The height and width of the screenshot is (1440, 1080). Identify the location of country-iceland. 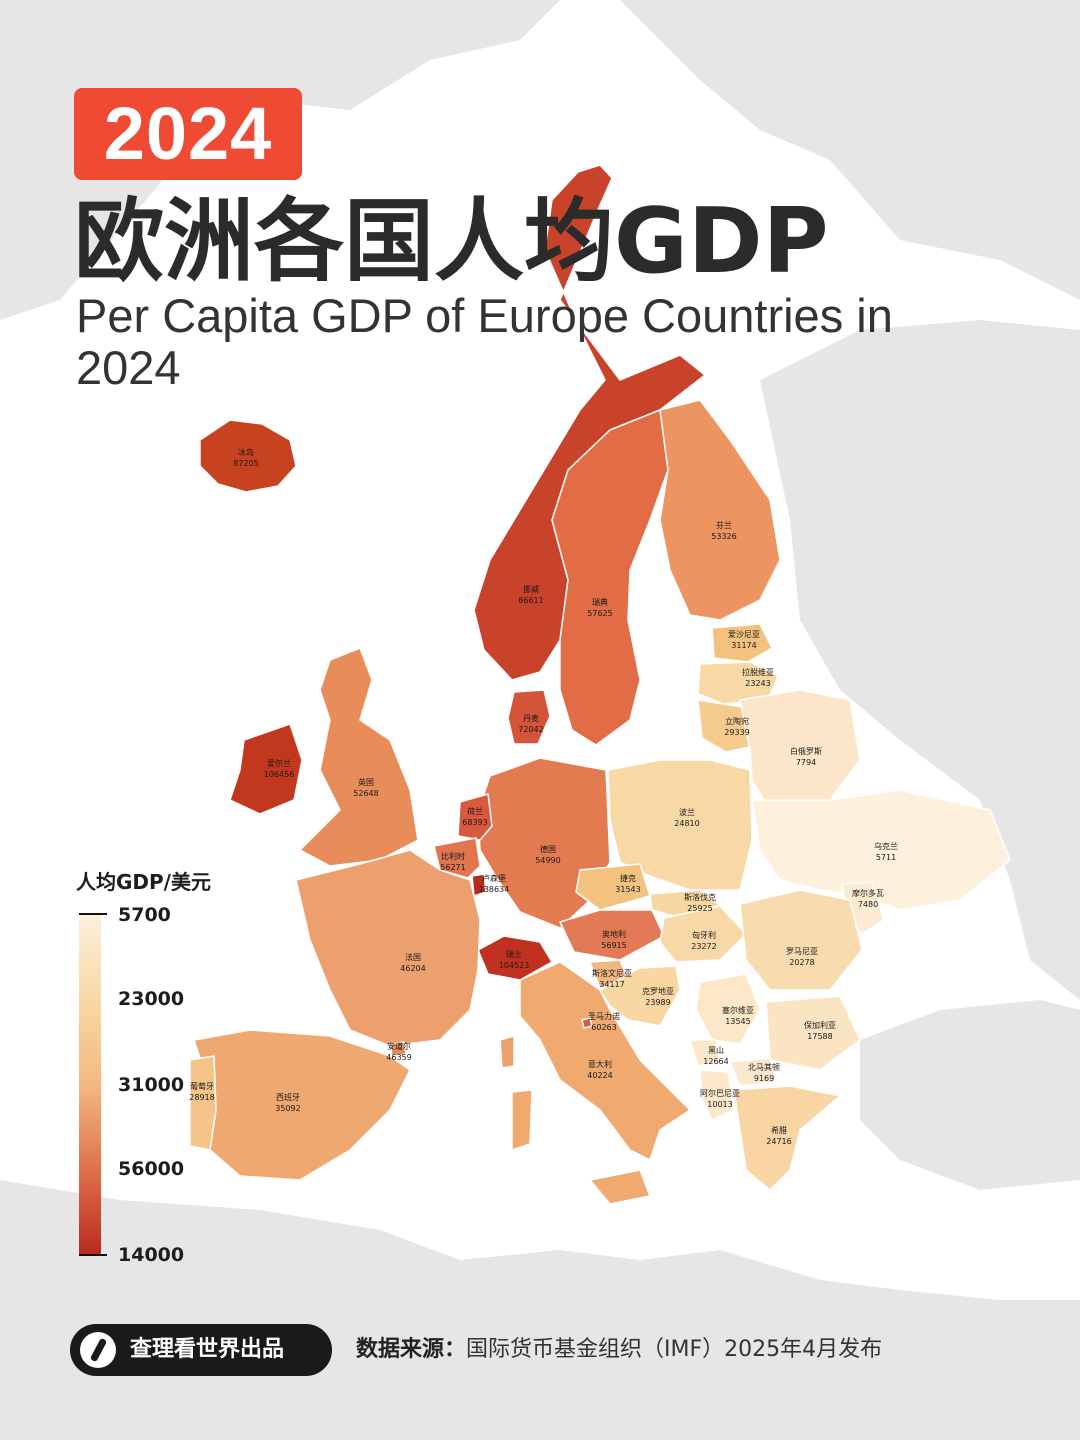
(248, 456).